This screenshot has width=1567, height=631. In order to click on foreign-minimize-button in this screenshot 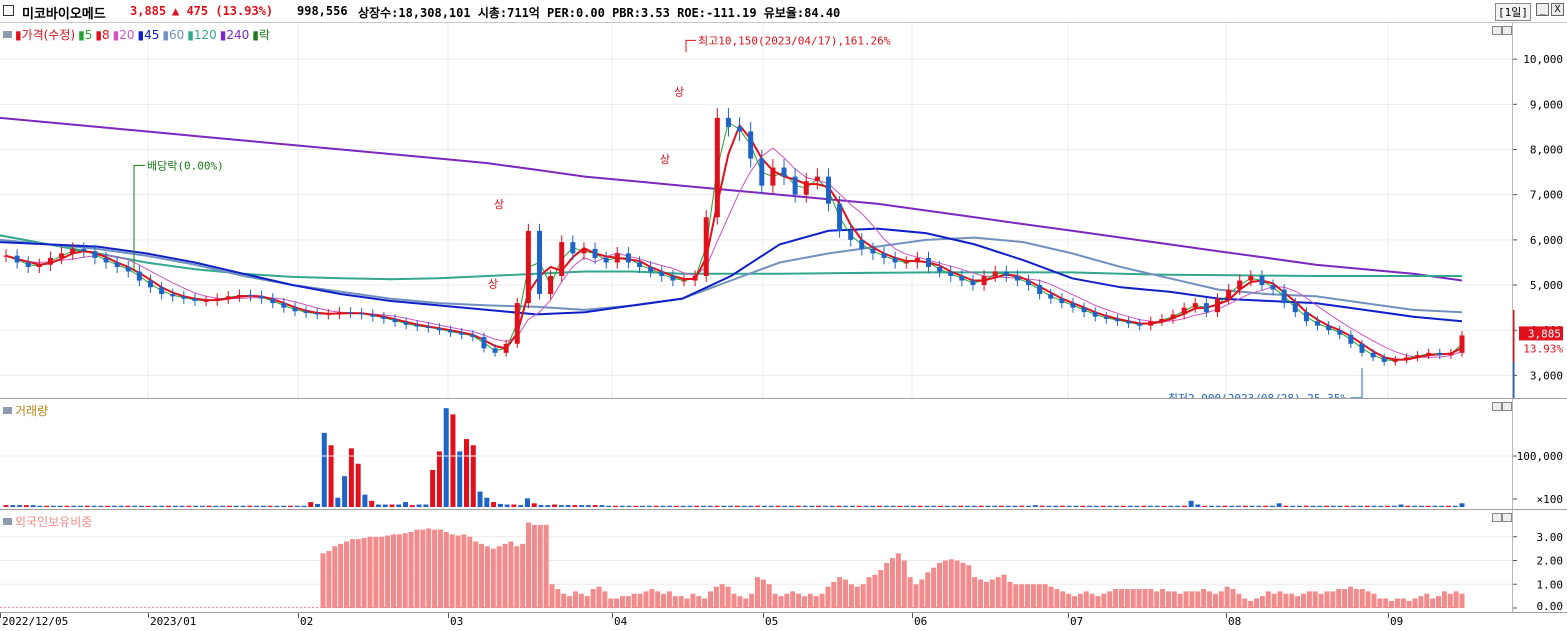, I will do `click(1497, 517)`.